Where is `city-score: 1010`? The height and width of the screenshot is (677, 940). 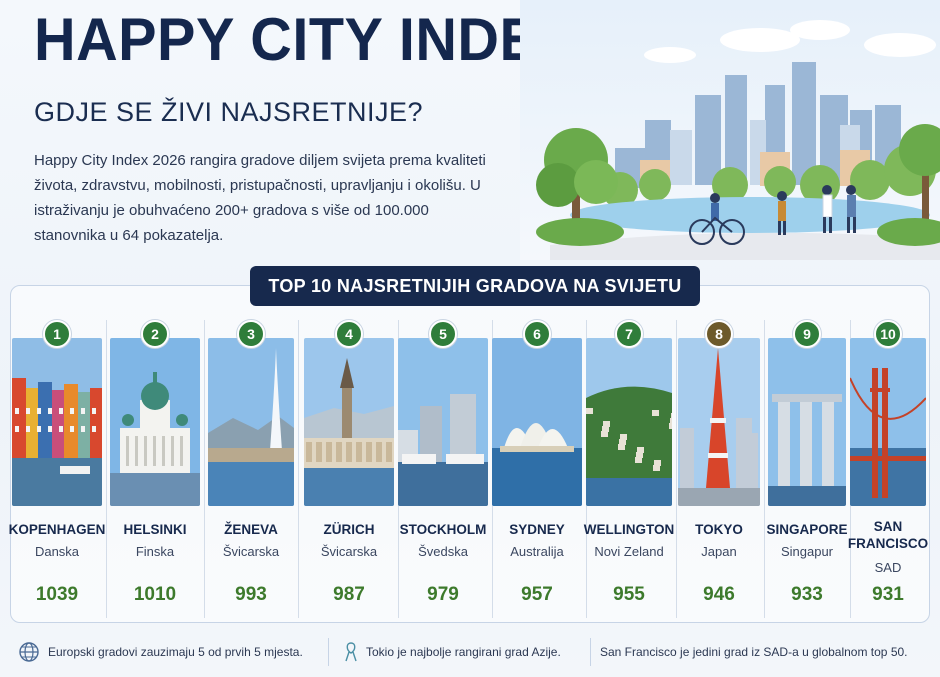 city-score: 1010 is located at coordinates (155, 594).